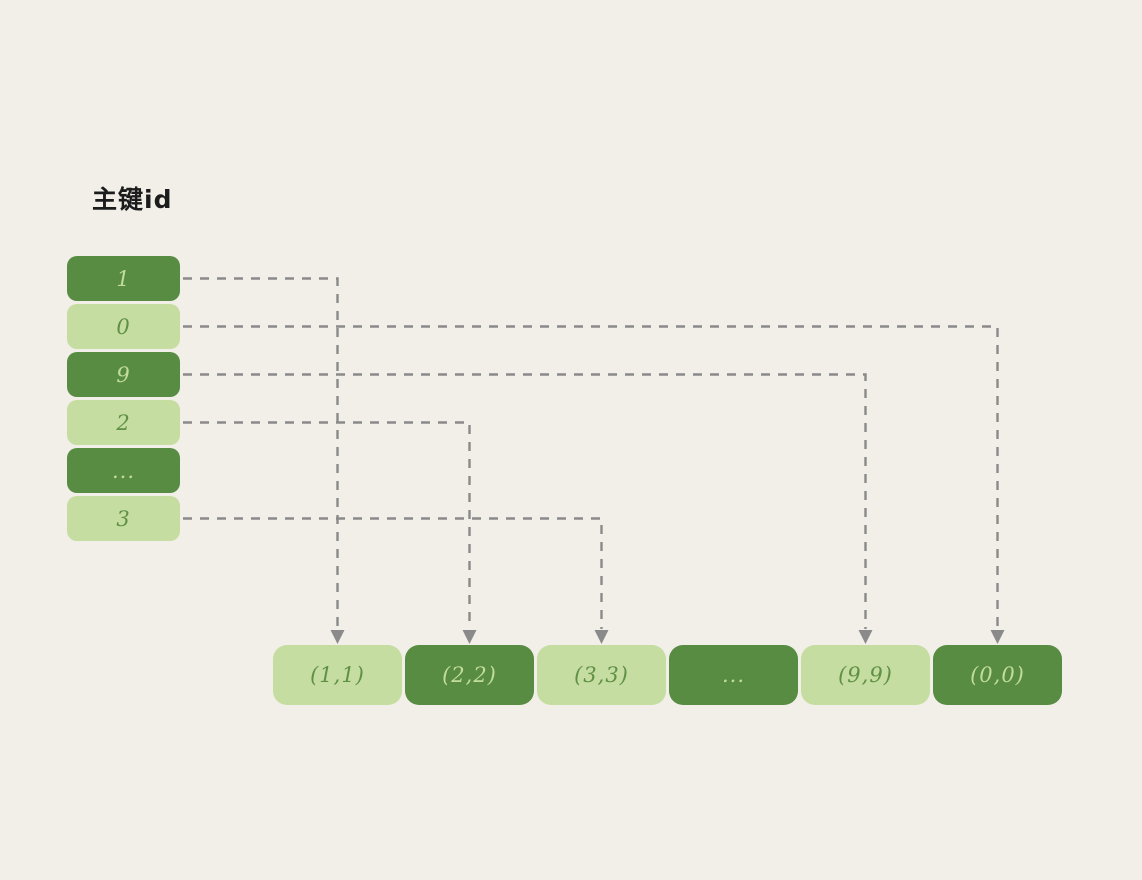 This screenshot has height=880, width=1142. I want to click on bucket-node-2-2: (2,2), so click(469, 675).